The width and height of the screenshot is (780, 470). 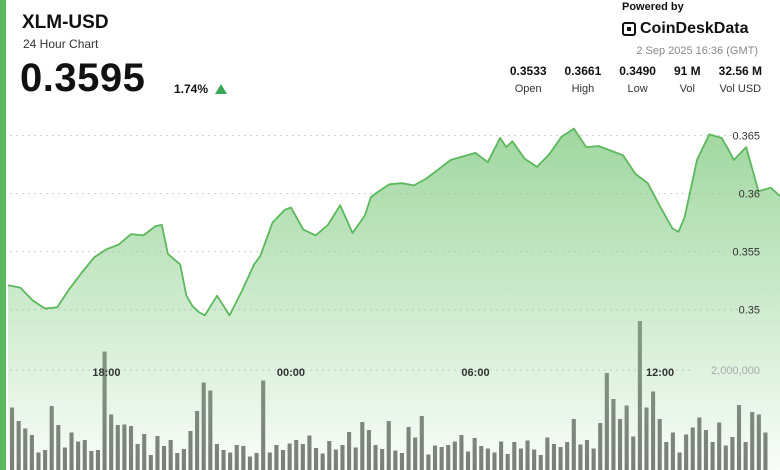 I want to click on stat-label: Open, so click(x=528, y=89).